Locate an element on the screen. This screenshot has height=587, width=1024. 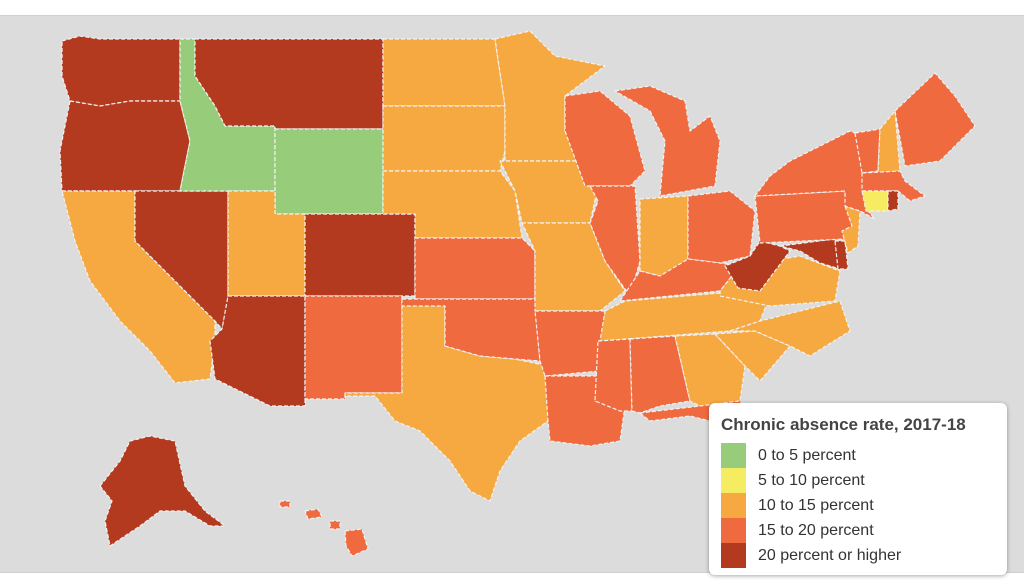
state-CT is located at coordinates (875, 201).